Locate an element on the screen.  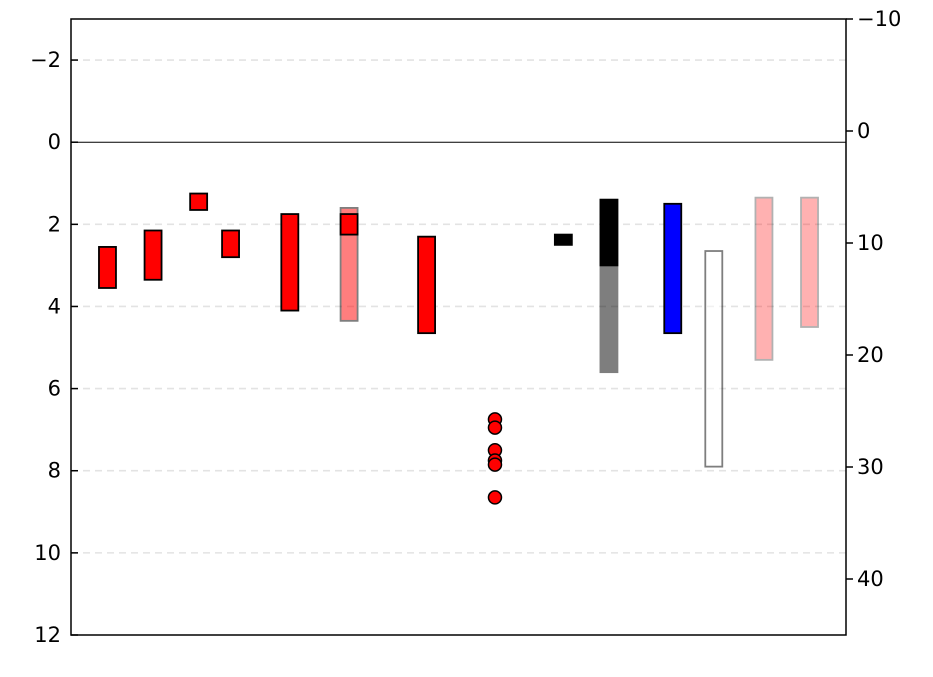
left-tick-label: 4 is located at coordinates (54, 306).